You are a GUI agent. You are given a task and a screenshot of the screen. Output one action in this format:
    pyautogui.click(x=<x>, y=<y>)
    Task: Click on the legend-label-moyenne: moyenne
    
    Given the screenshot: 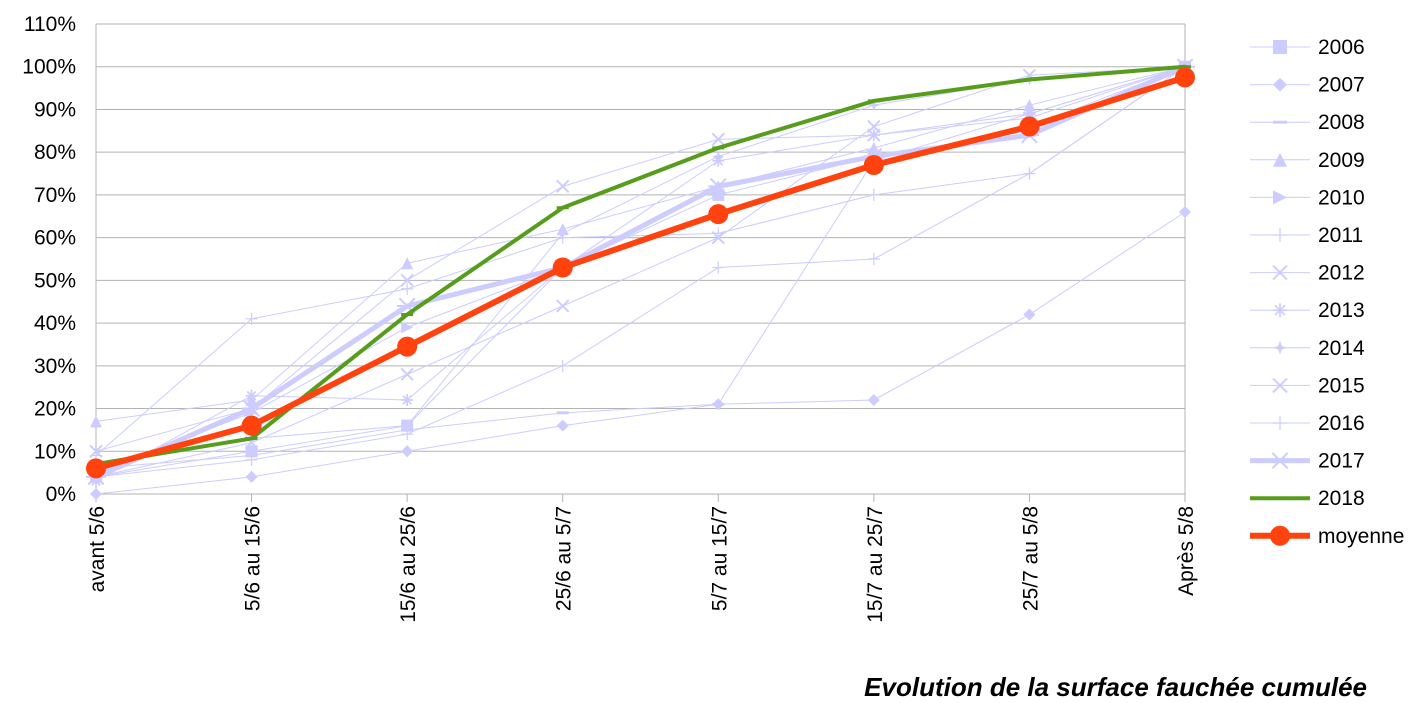 What is the action you would take?
    pyautogui.click(x=1361, y=536)
    